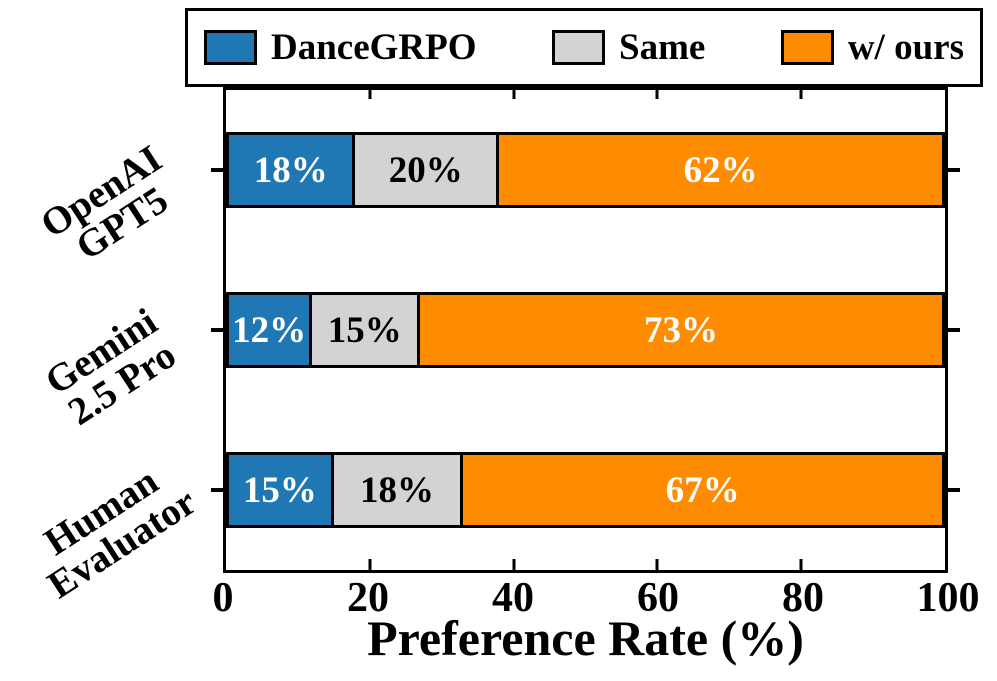 The width and height of the screenshot is (997, 681). I want to click on x-axis-tick-label: 20, so click(368, 598).